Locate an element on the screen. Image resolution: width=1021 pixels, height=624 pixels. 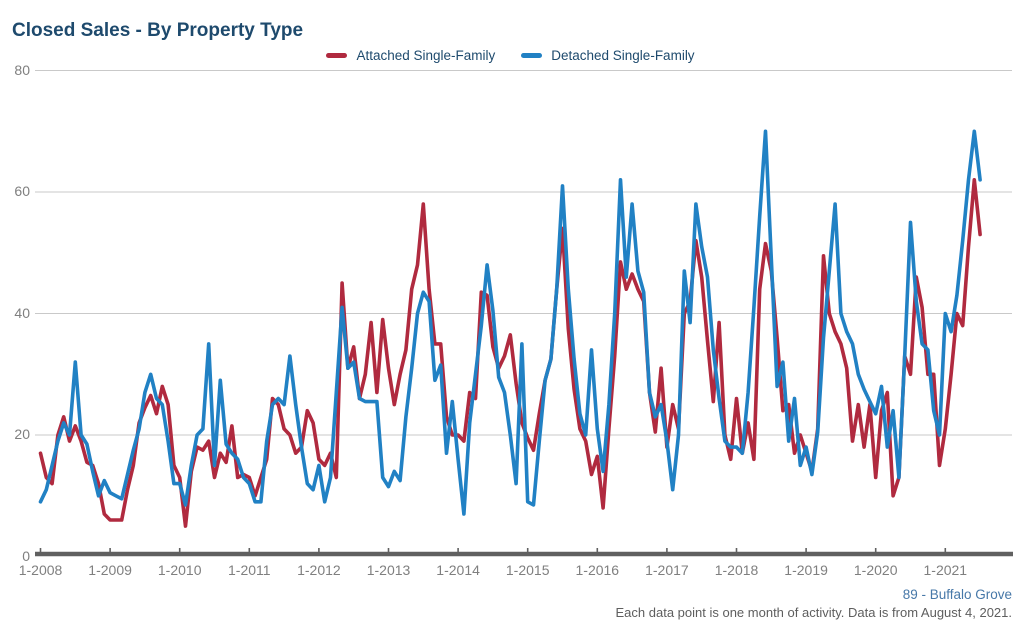
x-tick-label: 1-2019 is located at coordinates (806, 570).